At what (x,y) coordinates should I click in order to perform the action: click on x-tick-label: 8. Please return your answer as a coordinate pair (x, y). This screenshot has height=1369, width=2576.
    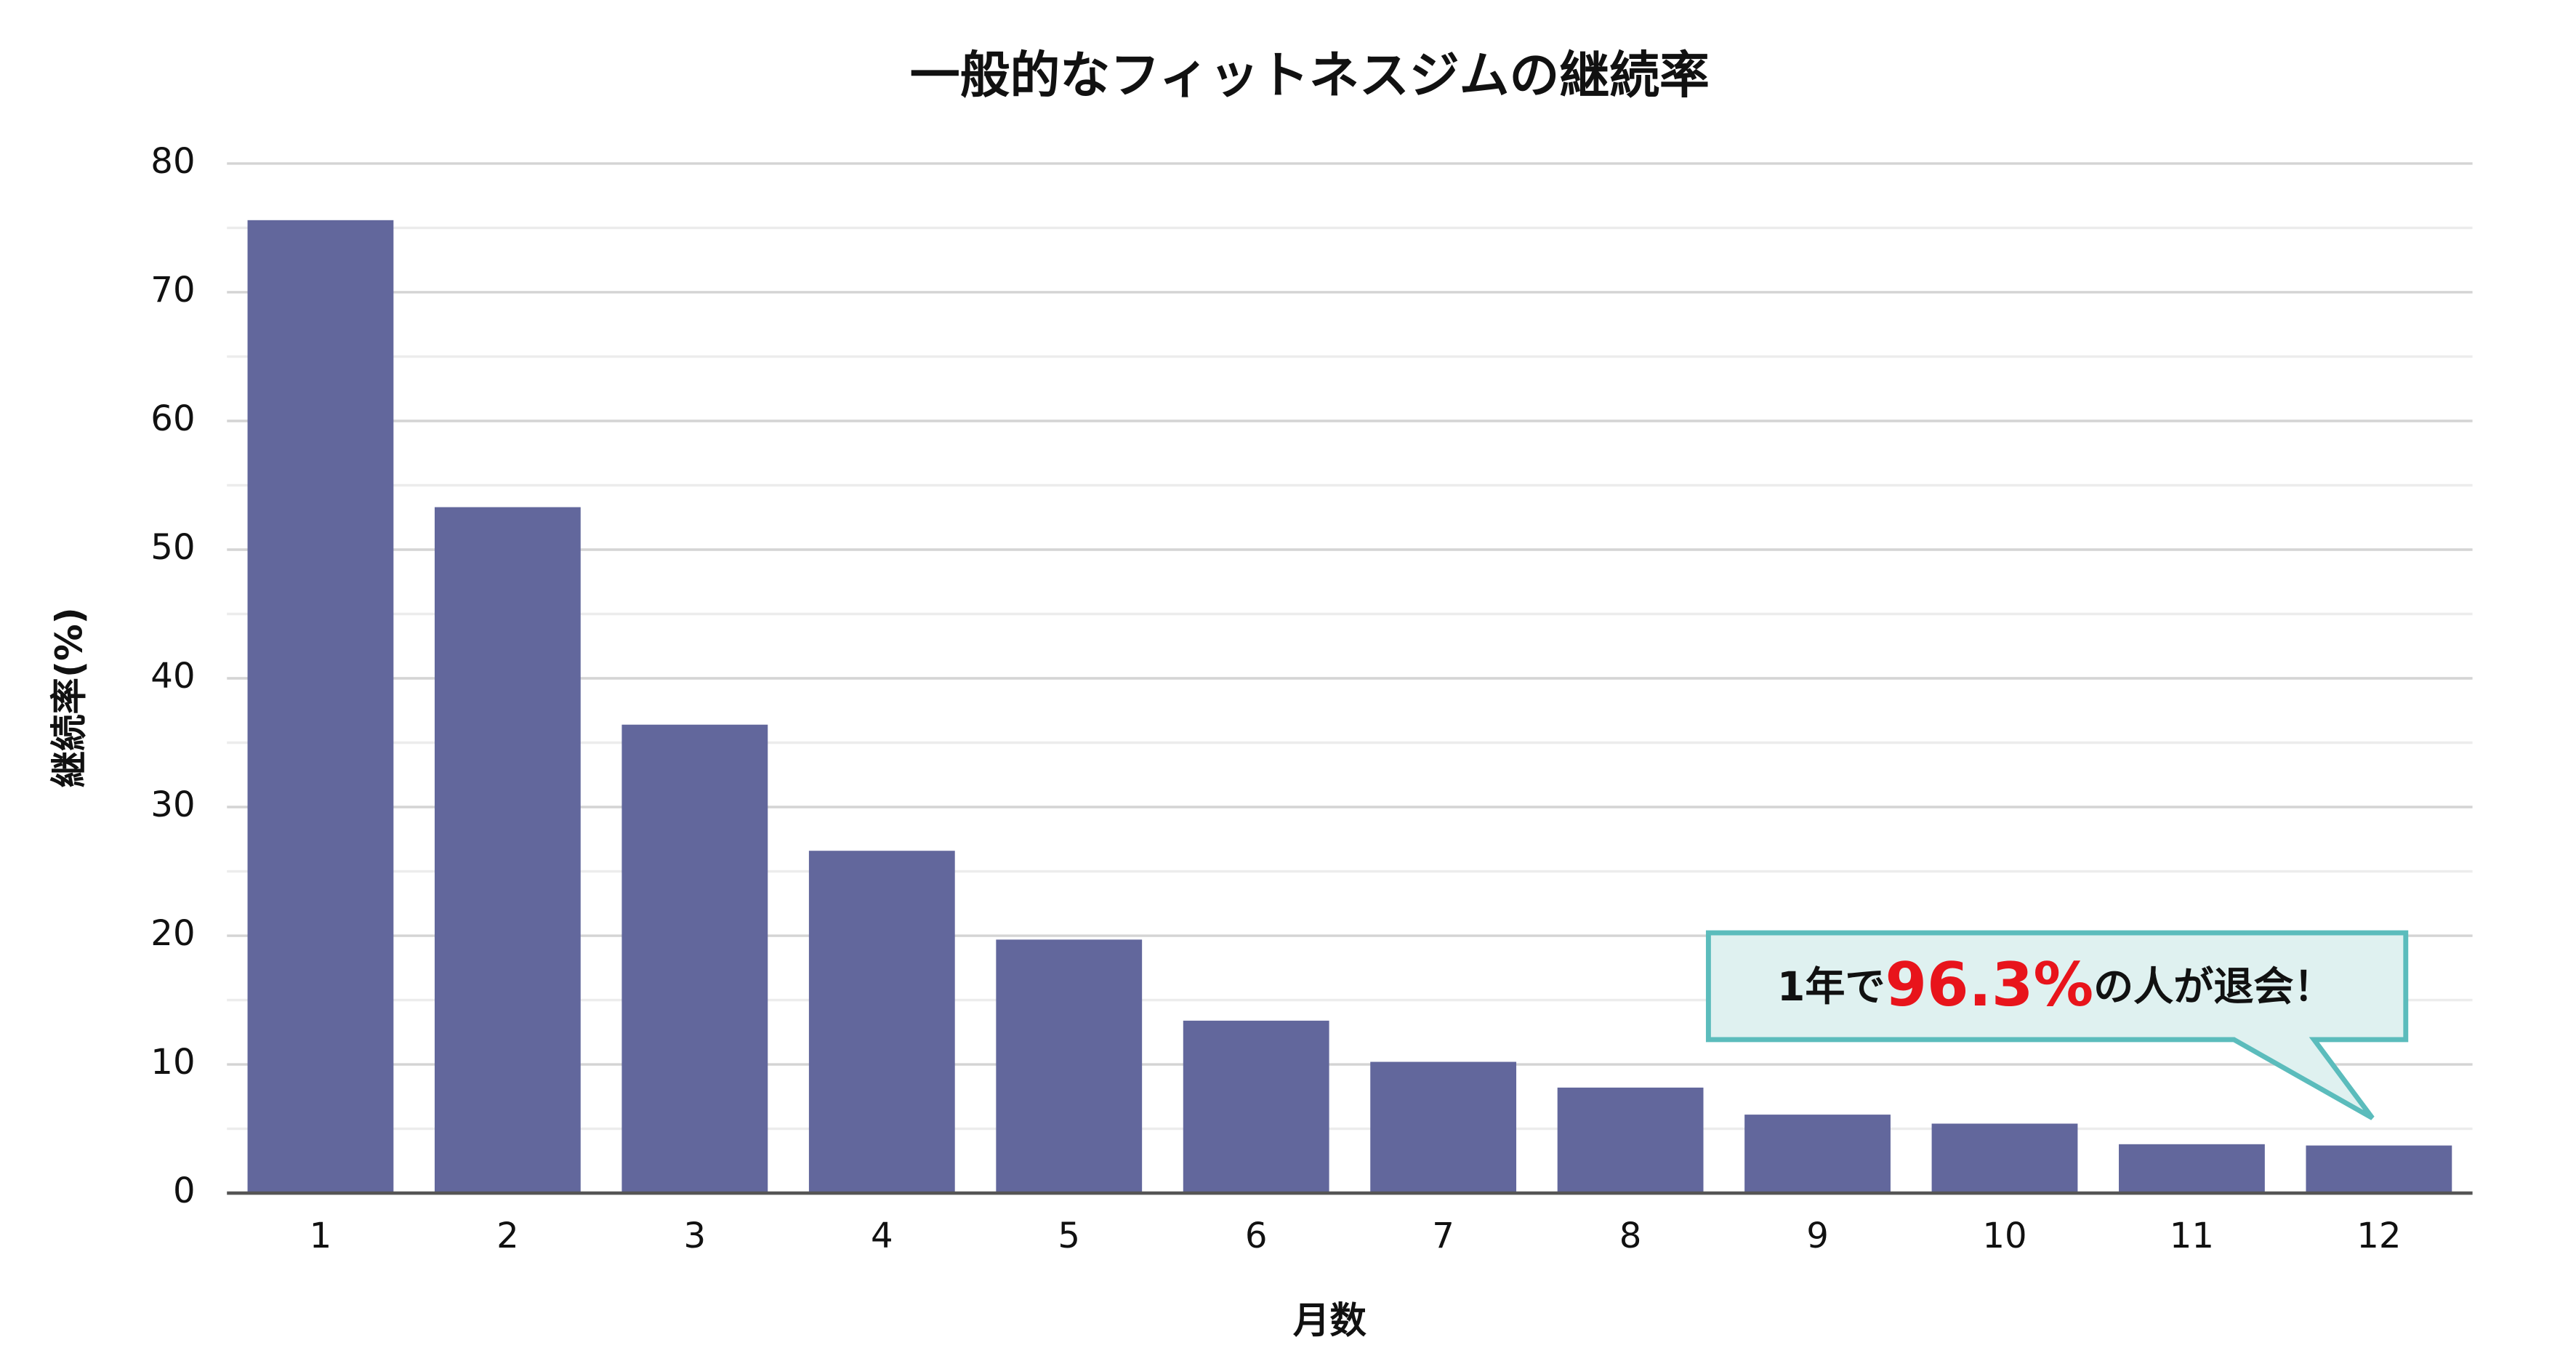
    Looking at the image, I should click on (1630, 1236).